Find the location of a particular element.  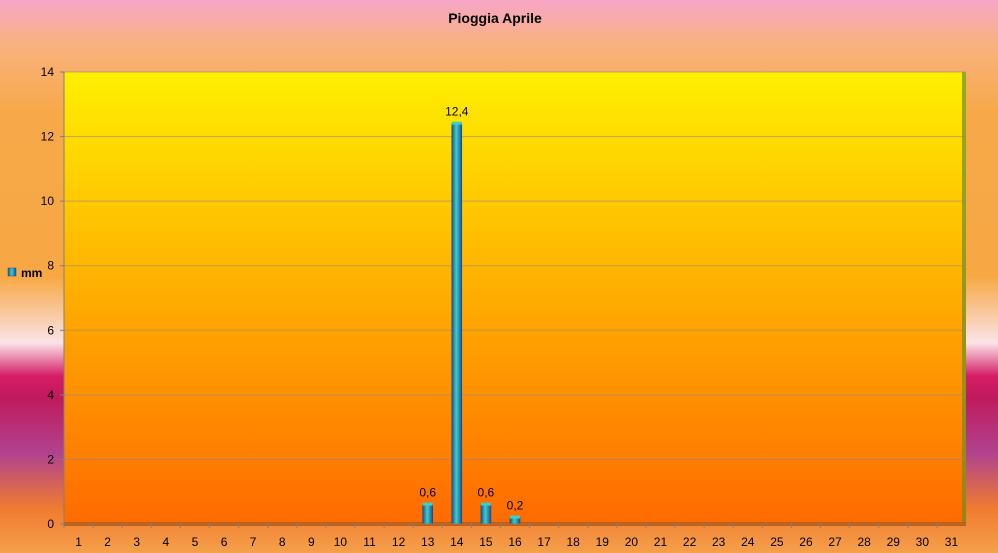

x-tick-label: 7 is located at coordinates (253, 542).